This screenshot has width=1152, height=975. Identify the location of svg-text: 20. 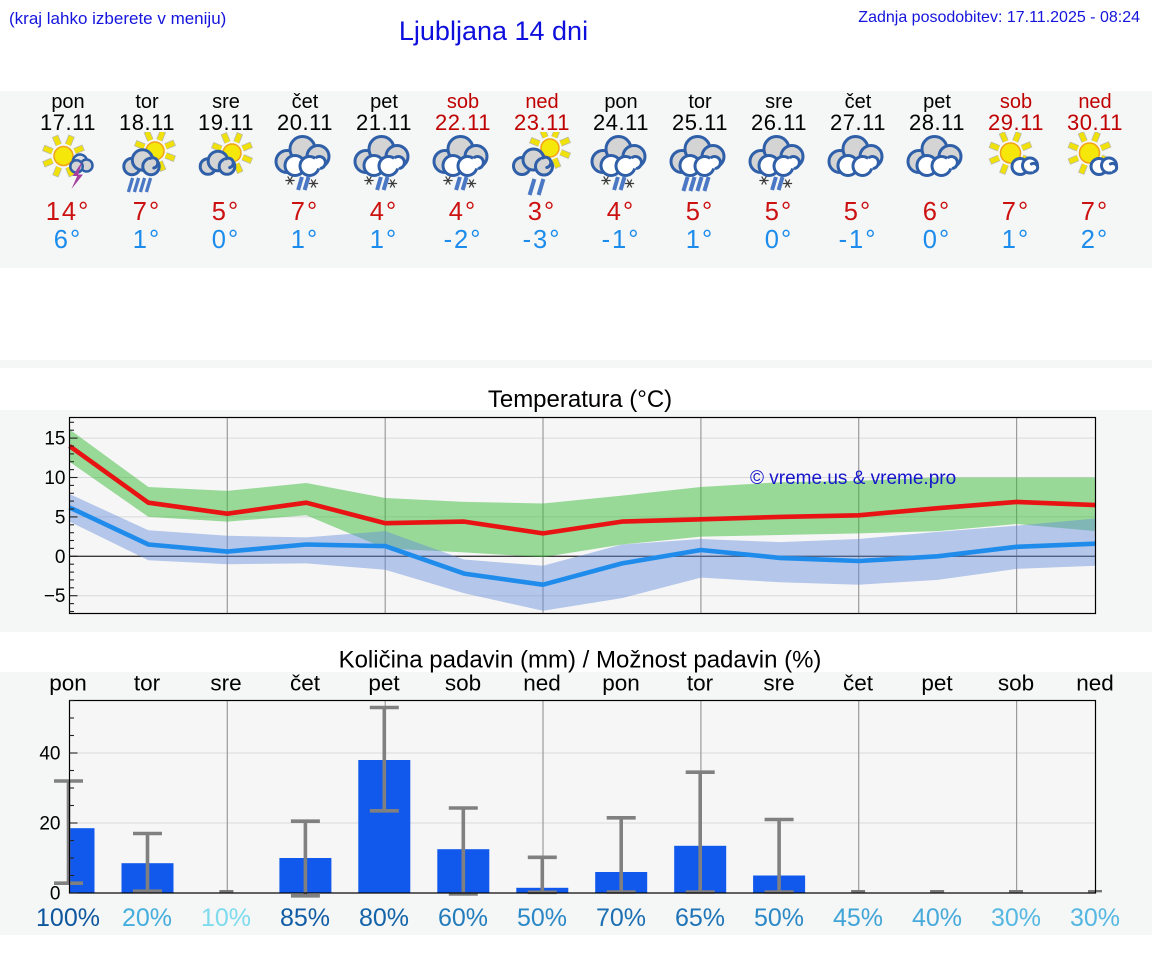
(49, 824).